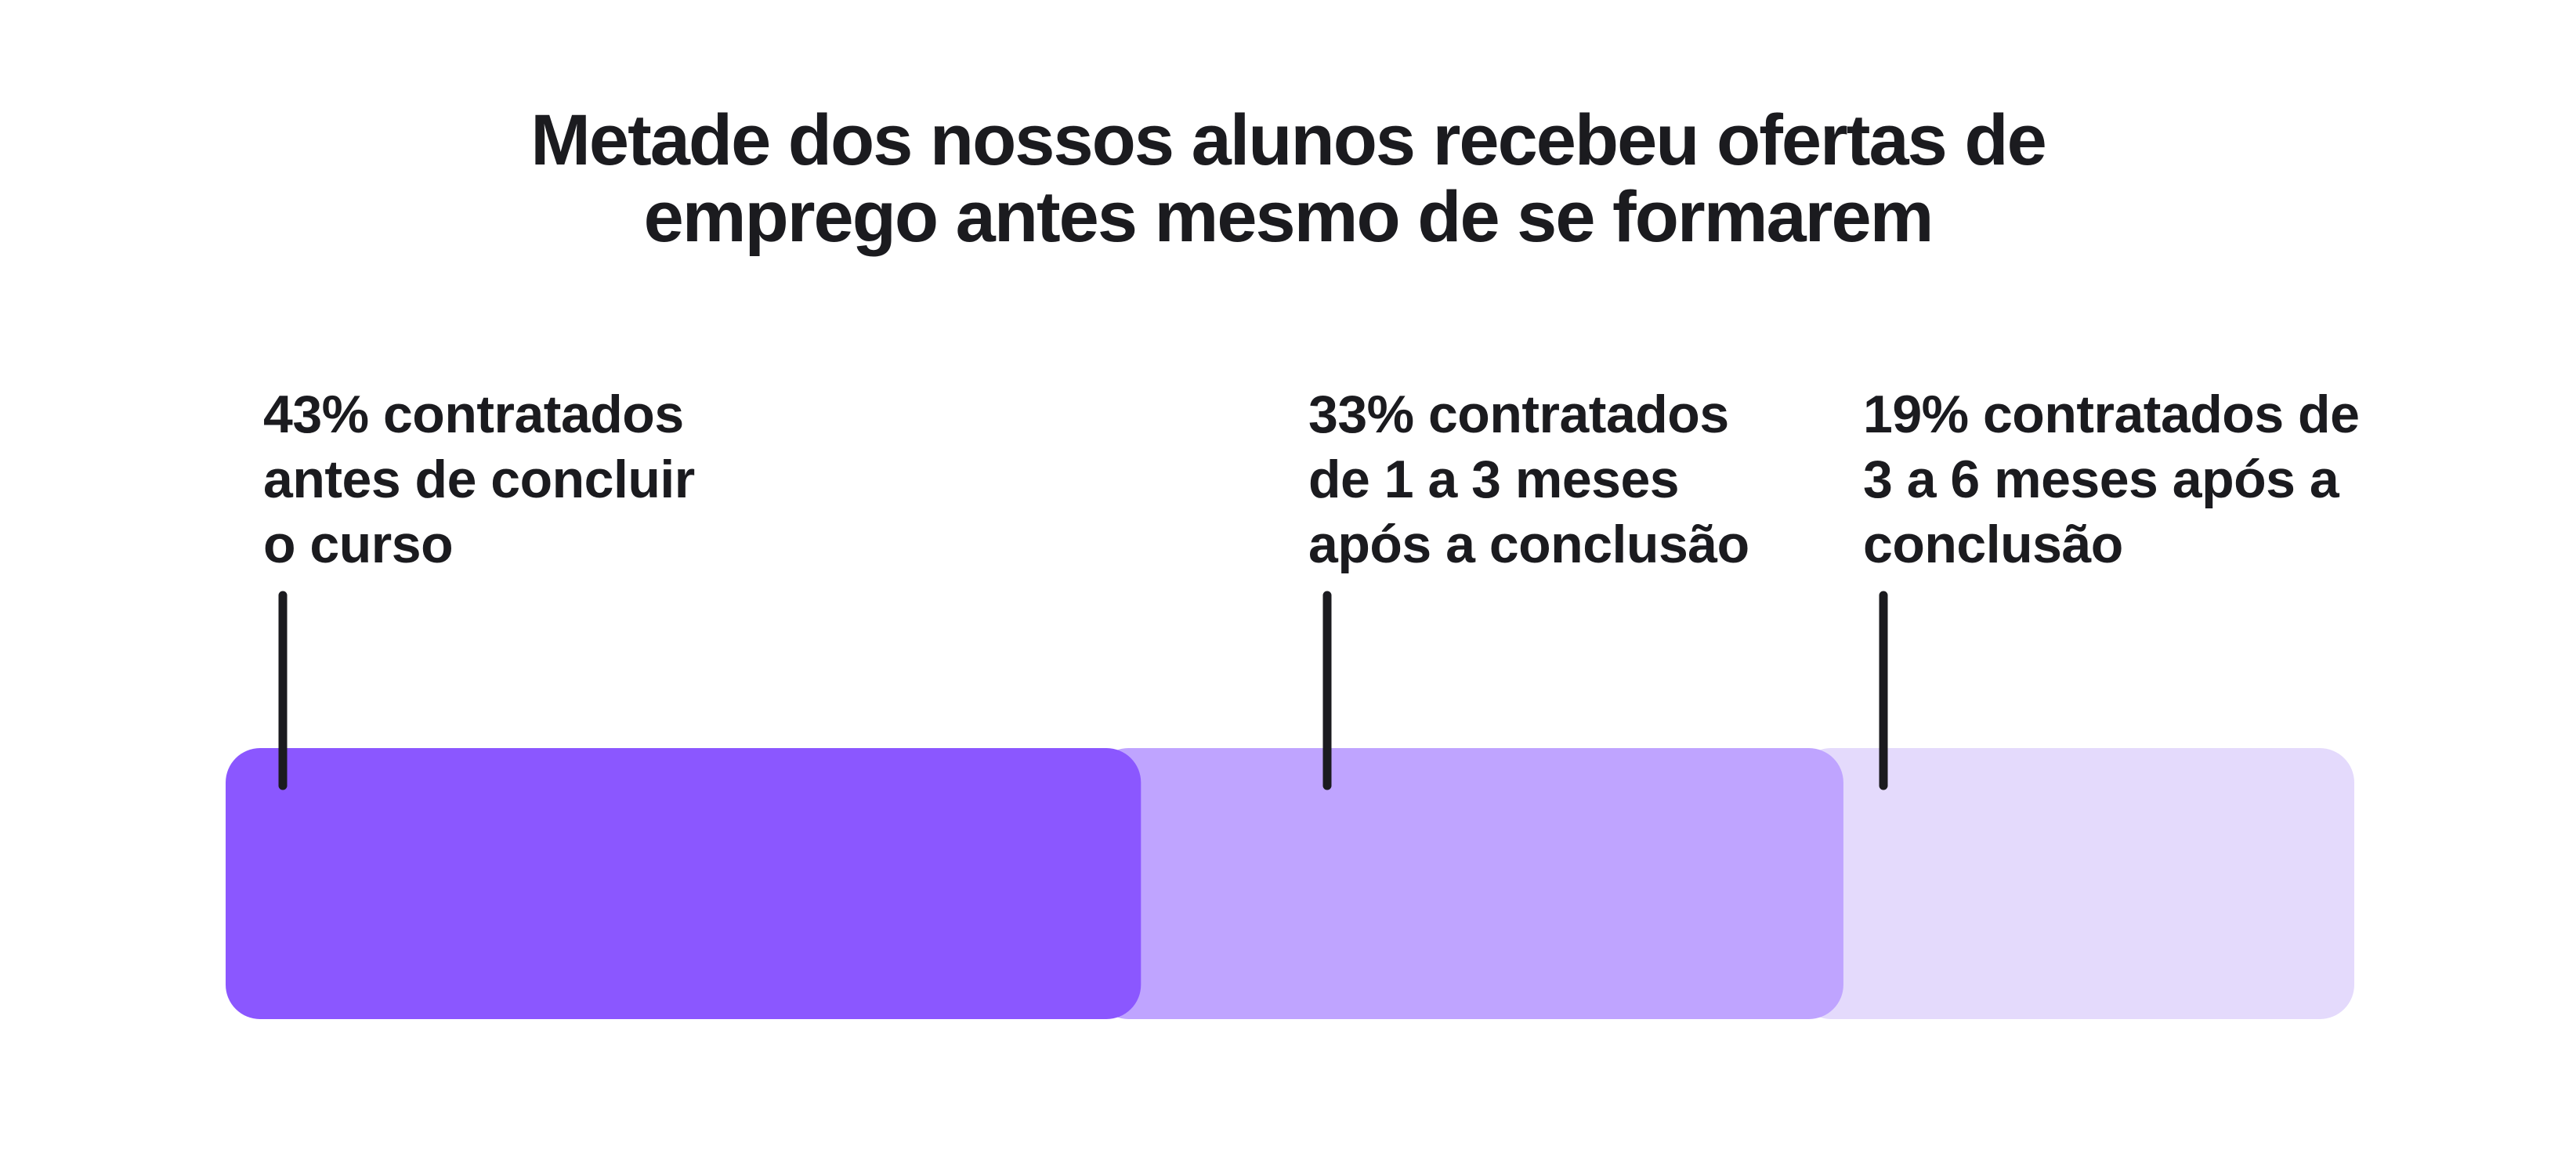 This screenshot has width=2576, height=1175. I want to click on segment-label-1-line-3: o curso, so click(358, 544).